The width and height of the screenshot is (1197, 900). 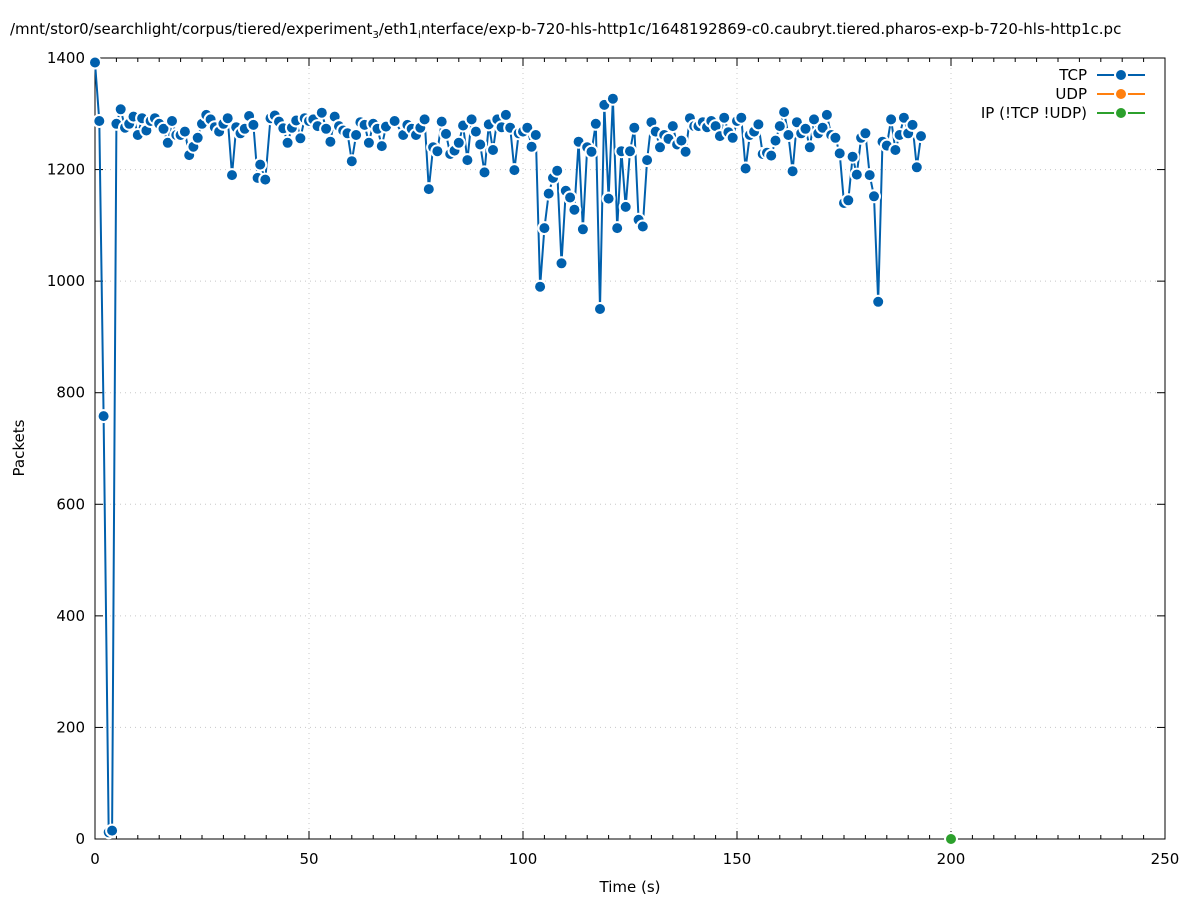 I want to click on y-tick-label: 400, so click(x=70, y=616).